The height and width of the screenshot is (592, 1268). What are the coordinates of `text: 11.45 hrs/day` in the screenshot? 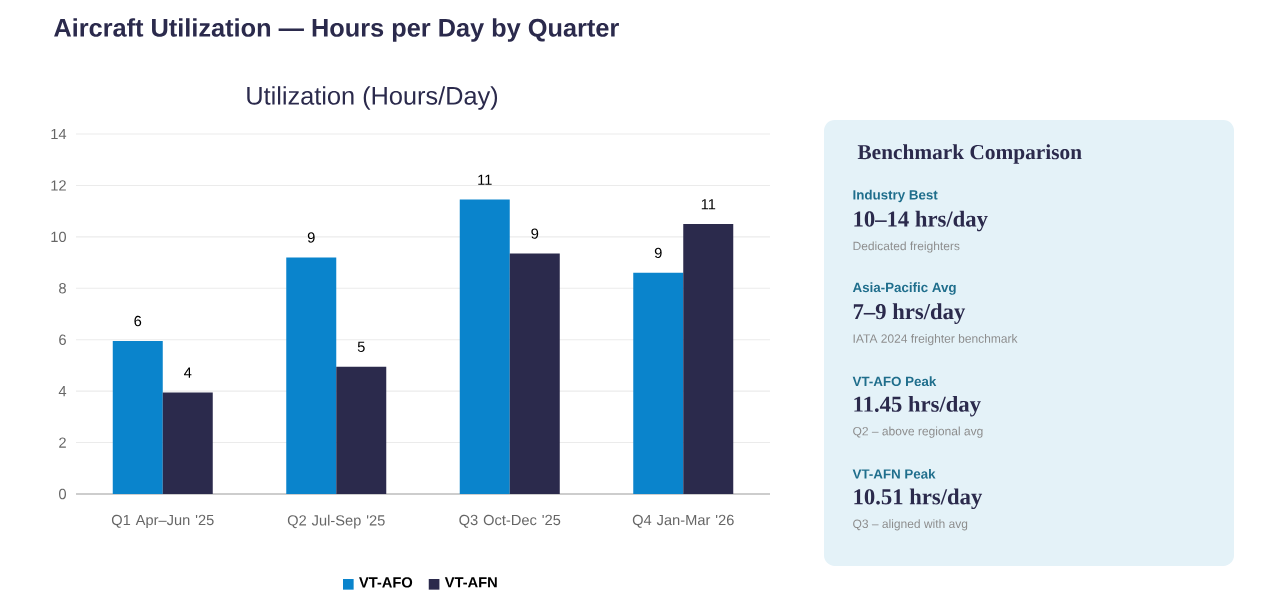 It's located at (917, 406).